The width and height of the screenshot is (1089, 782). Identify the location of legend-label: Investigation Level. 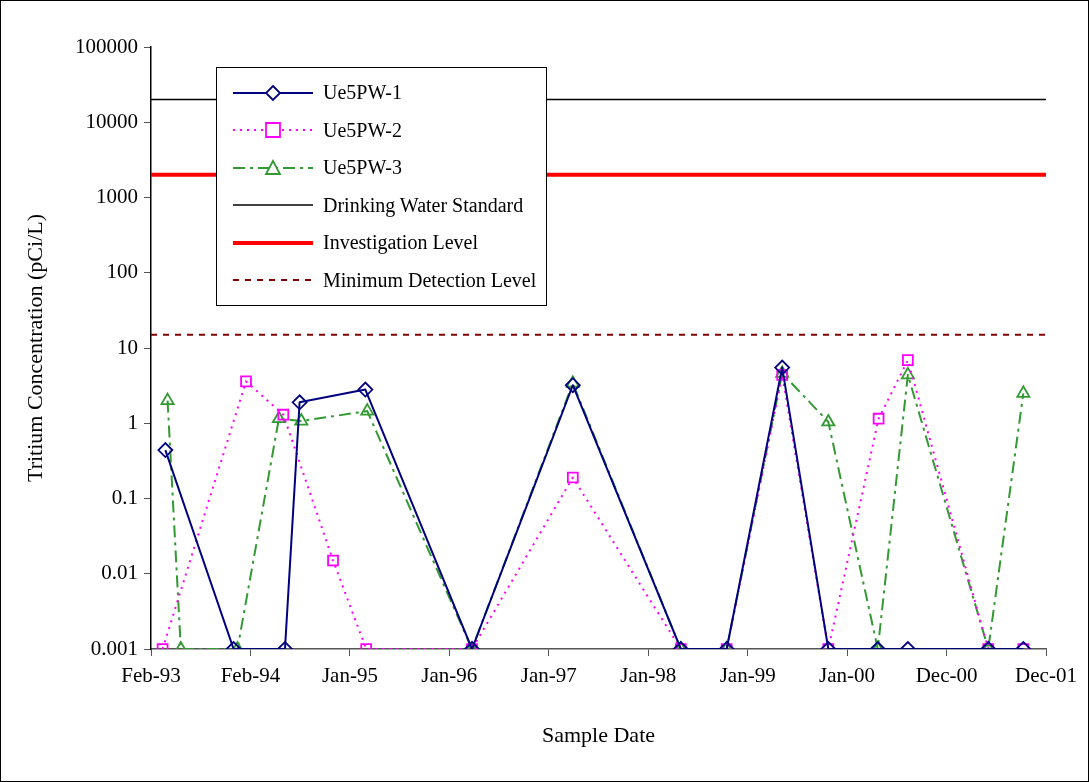
(400, 243).